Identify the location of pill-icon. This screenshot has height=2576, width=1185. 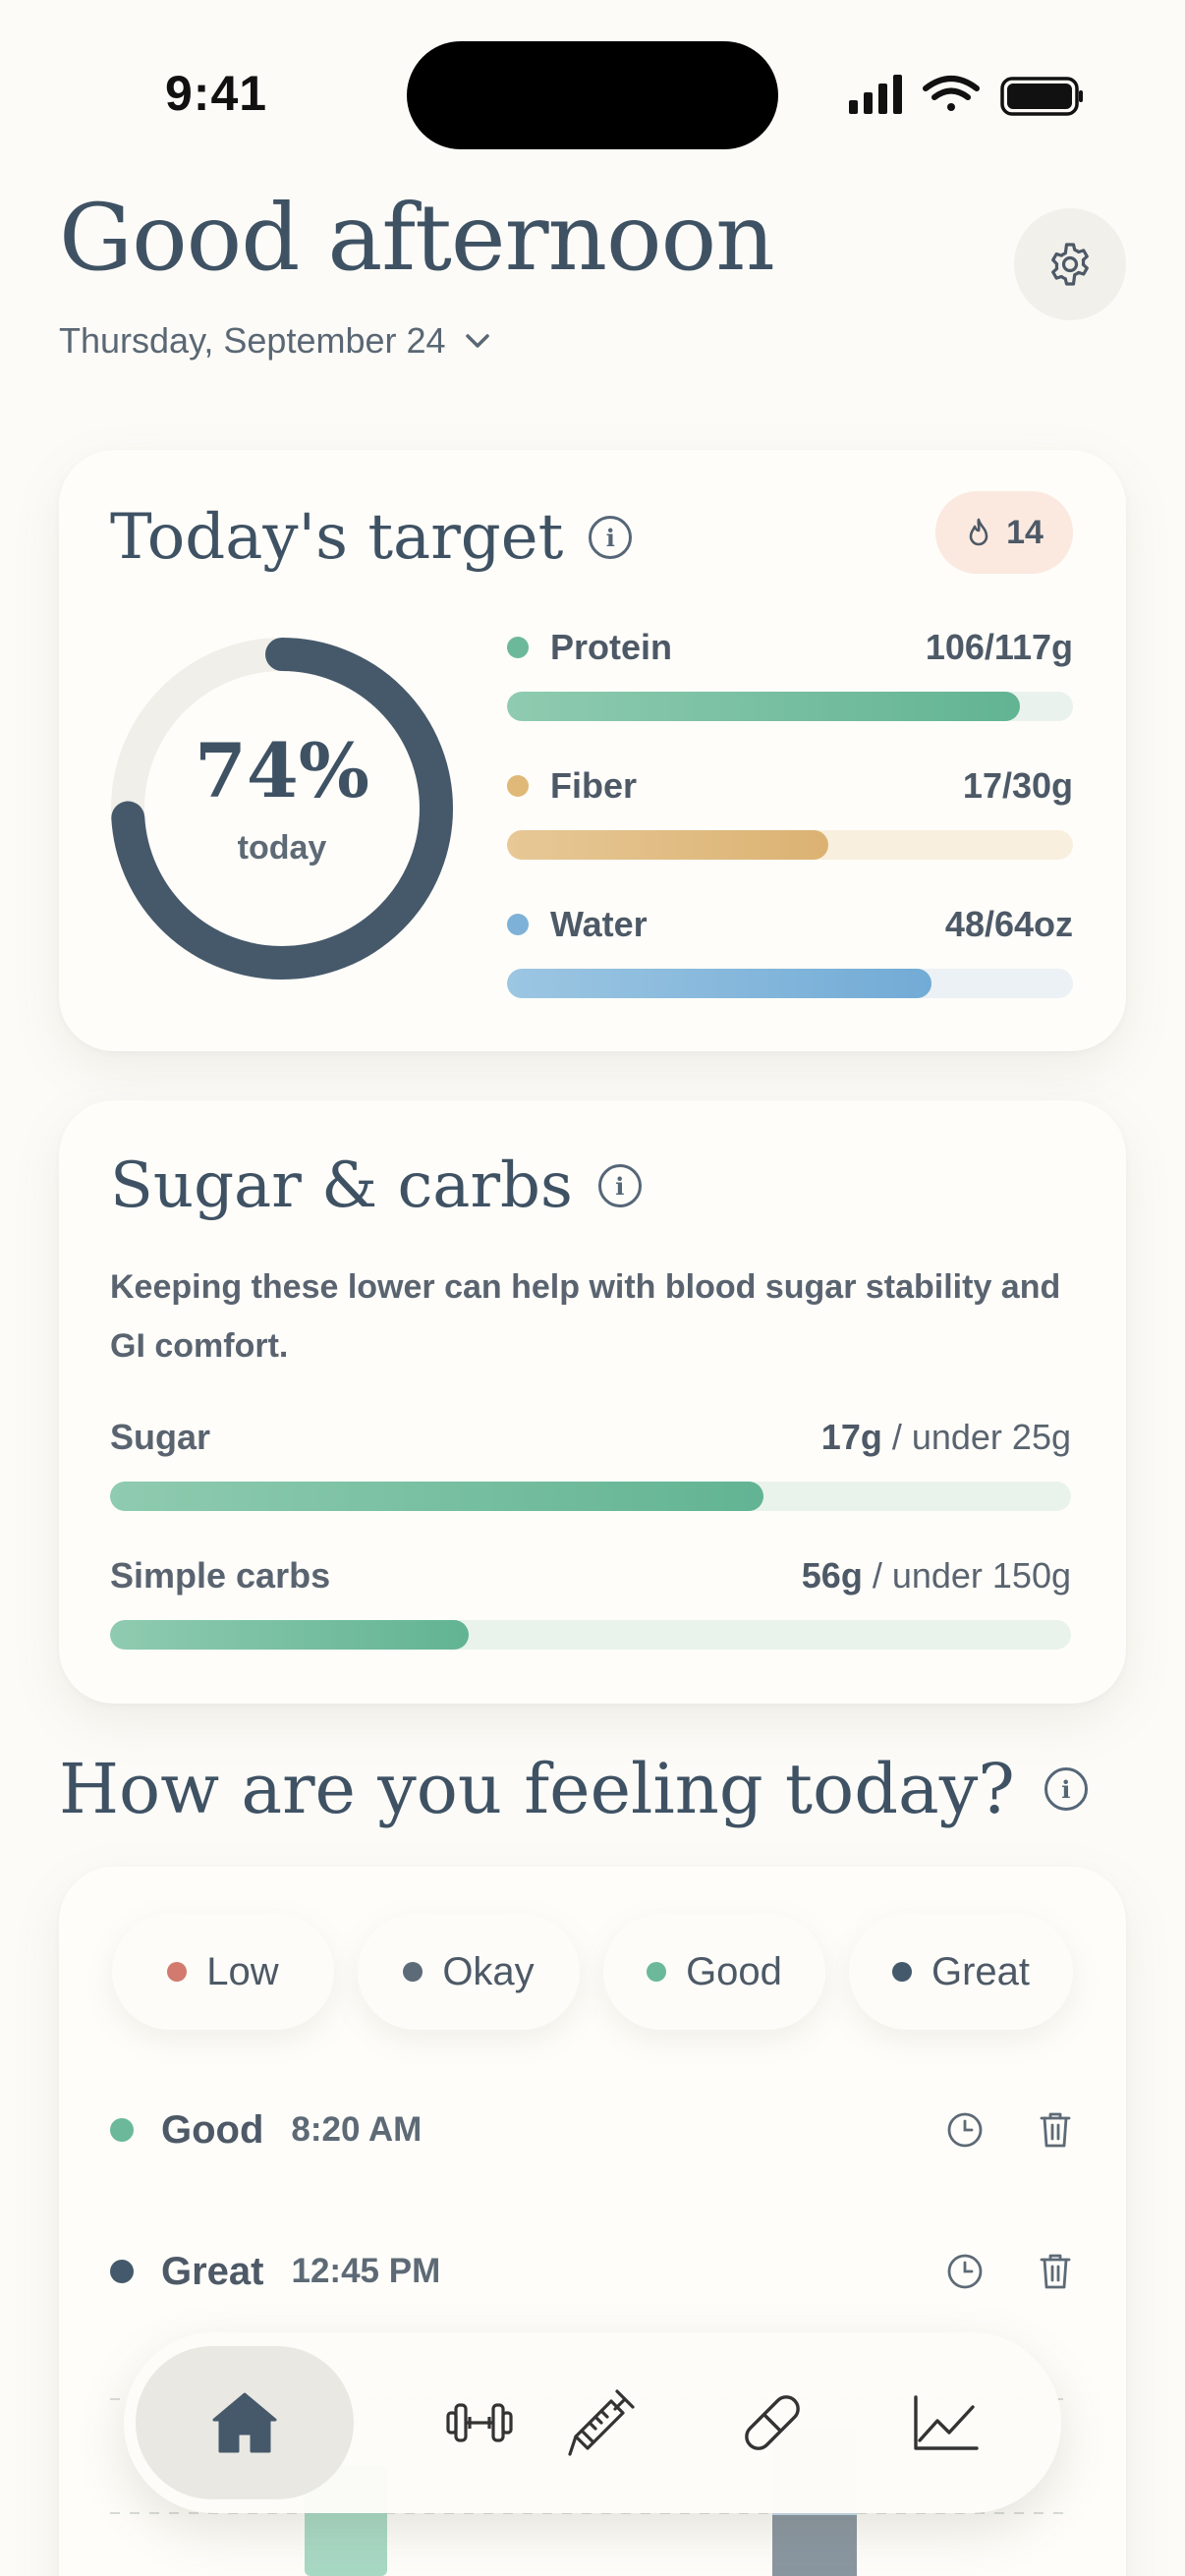
(773, 2422).